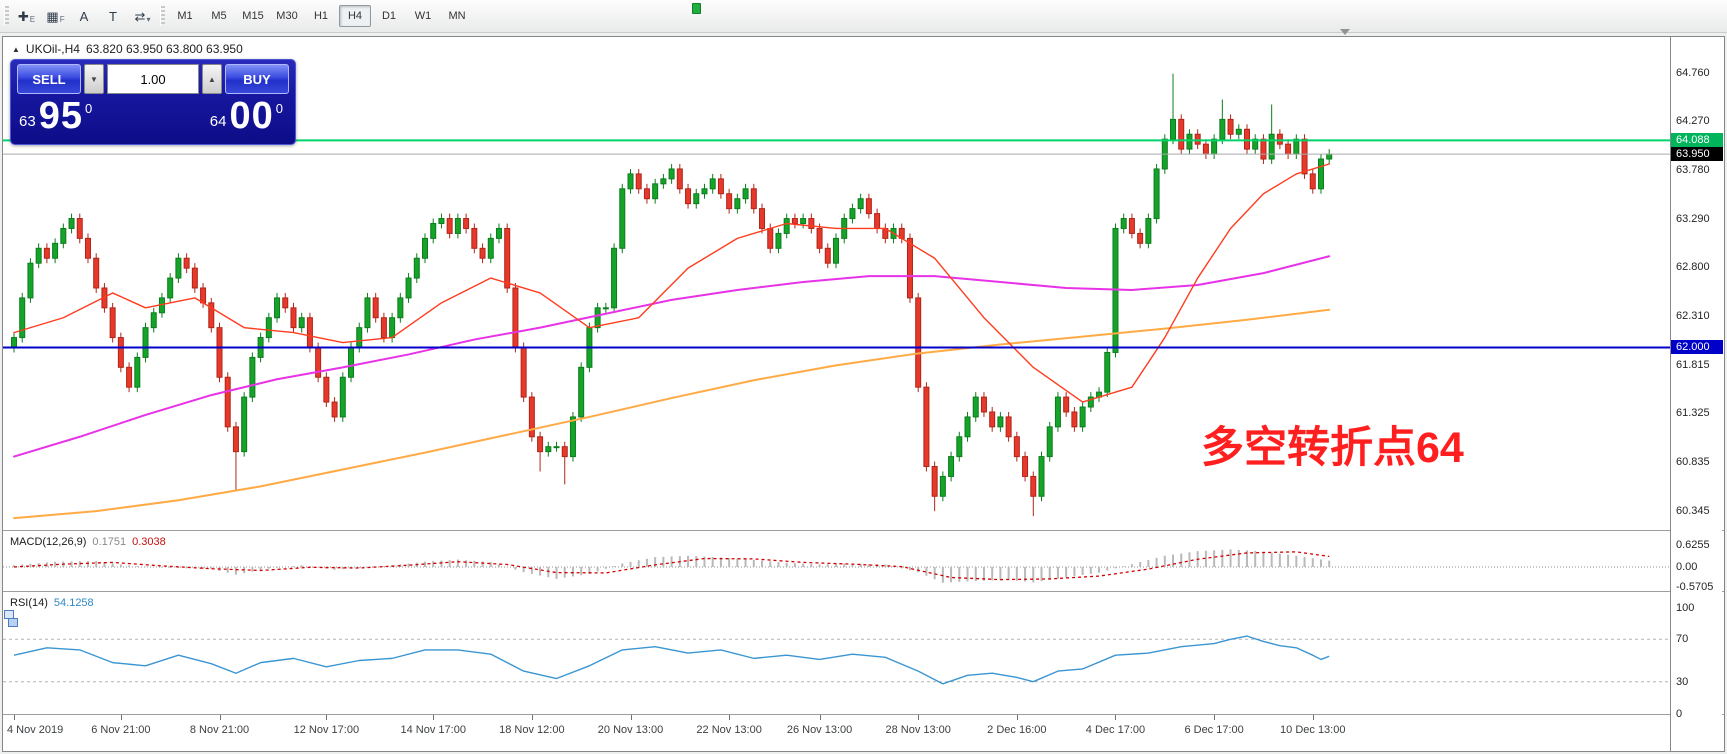 The width and height of the screenshot is (1727, 754). I want to click on sell-button: SELL, so click(49, 79).